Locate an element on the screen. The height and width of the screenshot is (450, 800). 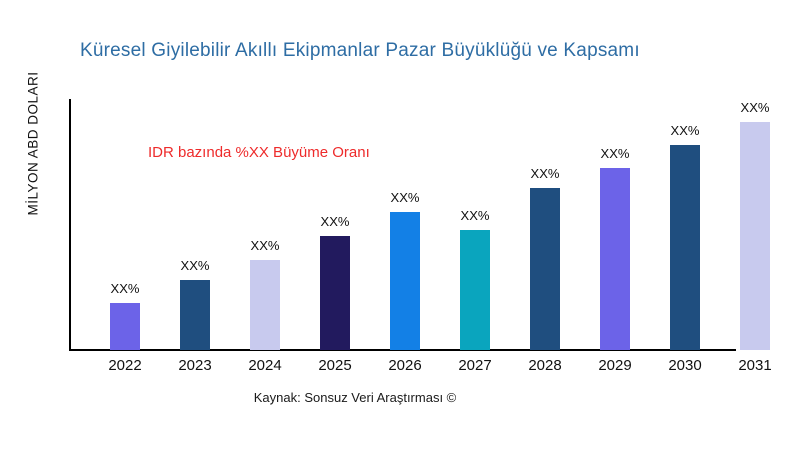
bar-2026 is located at coordinates (405, 281).